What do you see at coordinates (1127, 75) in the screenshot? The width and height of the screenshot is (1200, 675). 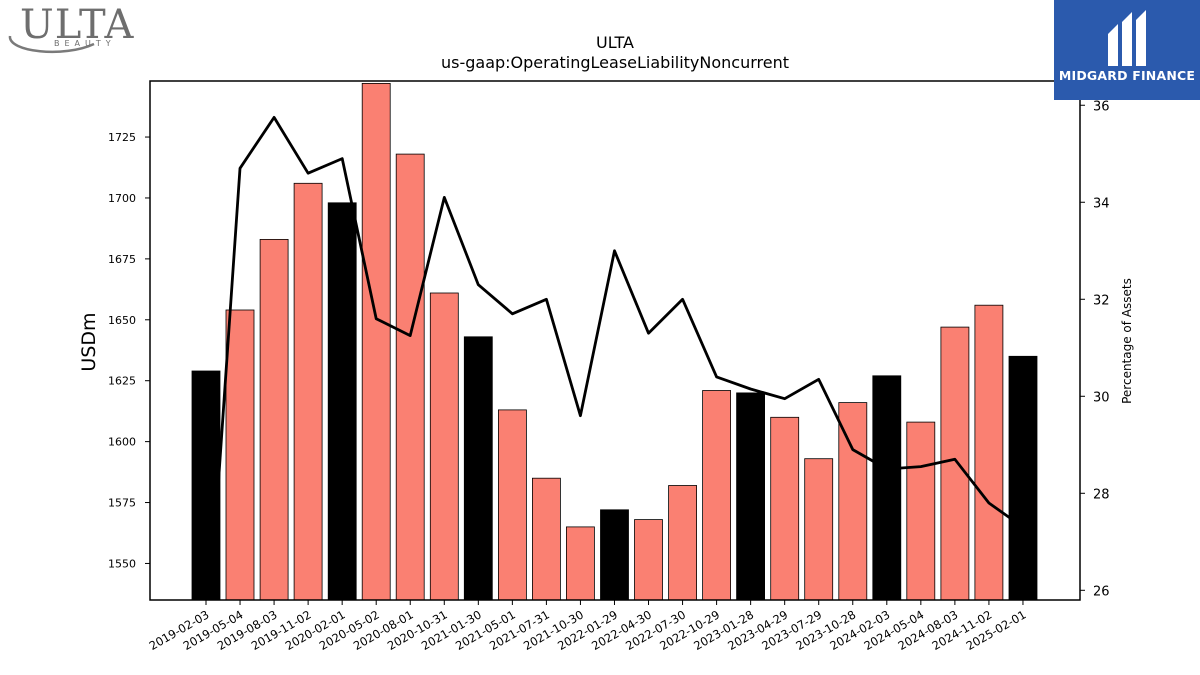 I see `midgard-logo-text: MIDGARD FINANCE` at bounding box center [1127, 75].